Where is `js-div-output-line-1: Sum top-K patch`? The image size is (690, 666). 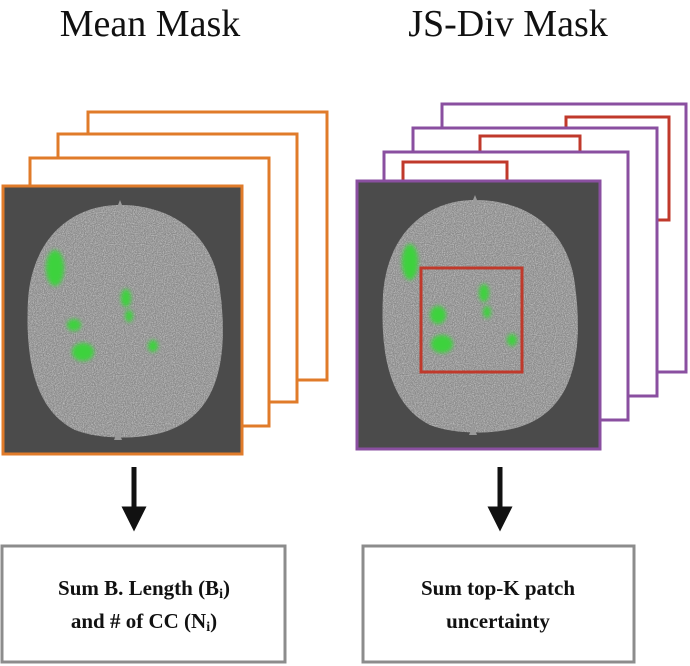 js-div-output-line-1: Sum top-K patch is located at coordinates (498, 588).